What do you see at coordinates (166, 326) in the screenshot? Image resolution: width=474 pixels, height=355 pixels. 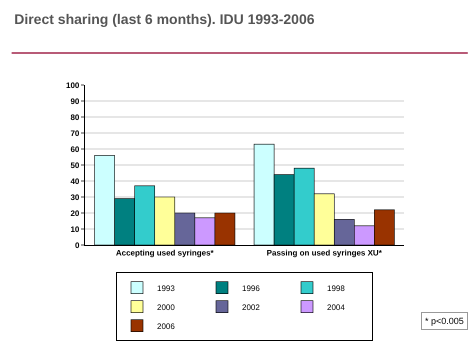 I see `legend-label: 2006` at bounding box center [166, 326].